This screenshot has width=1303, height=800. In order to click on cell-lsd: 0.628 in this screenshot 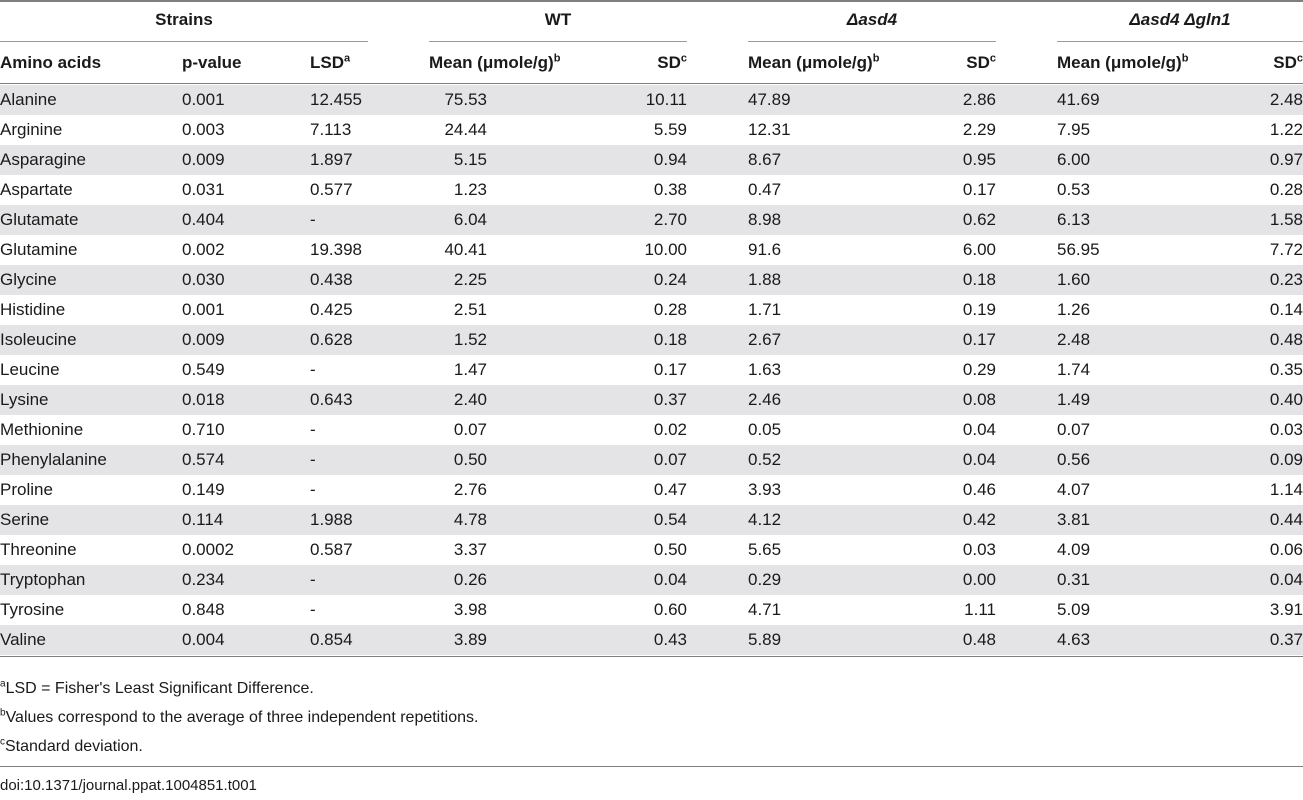, I will do `click(331, 339)`.